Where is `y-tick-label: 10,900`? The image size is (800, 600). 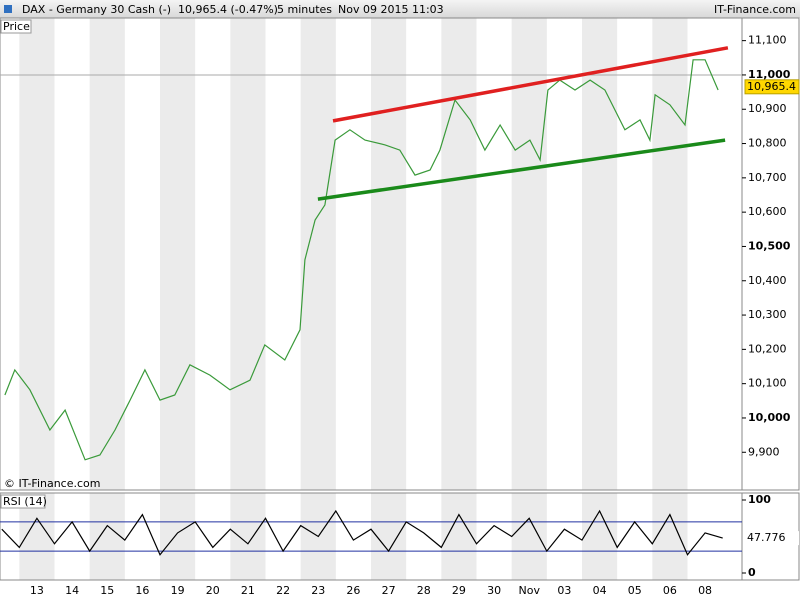 y-tick-label: 10,900 is located at coordinates (767, 108).